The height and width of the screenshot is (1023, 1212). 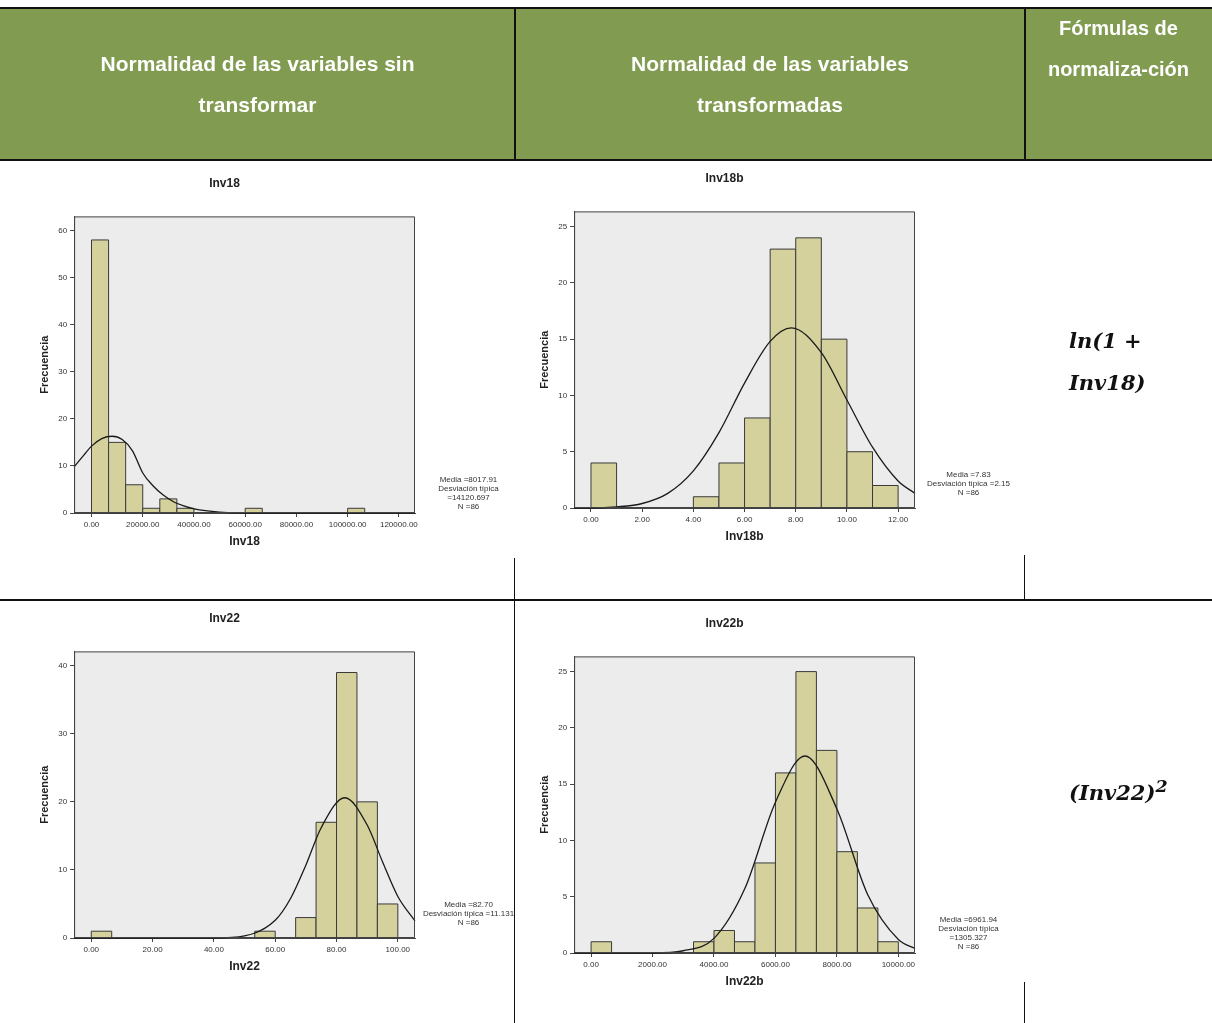 I want to click on chart-title: Inv18, so click(x=225, y=182).